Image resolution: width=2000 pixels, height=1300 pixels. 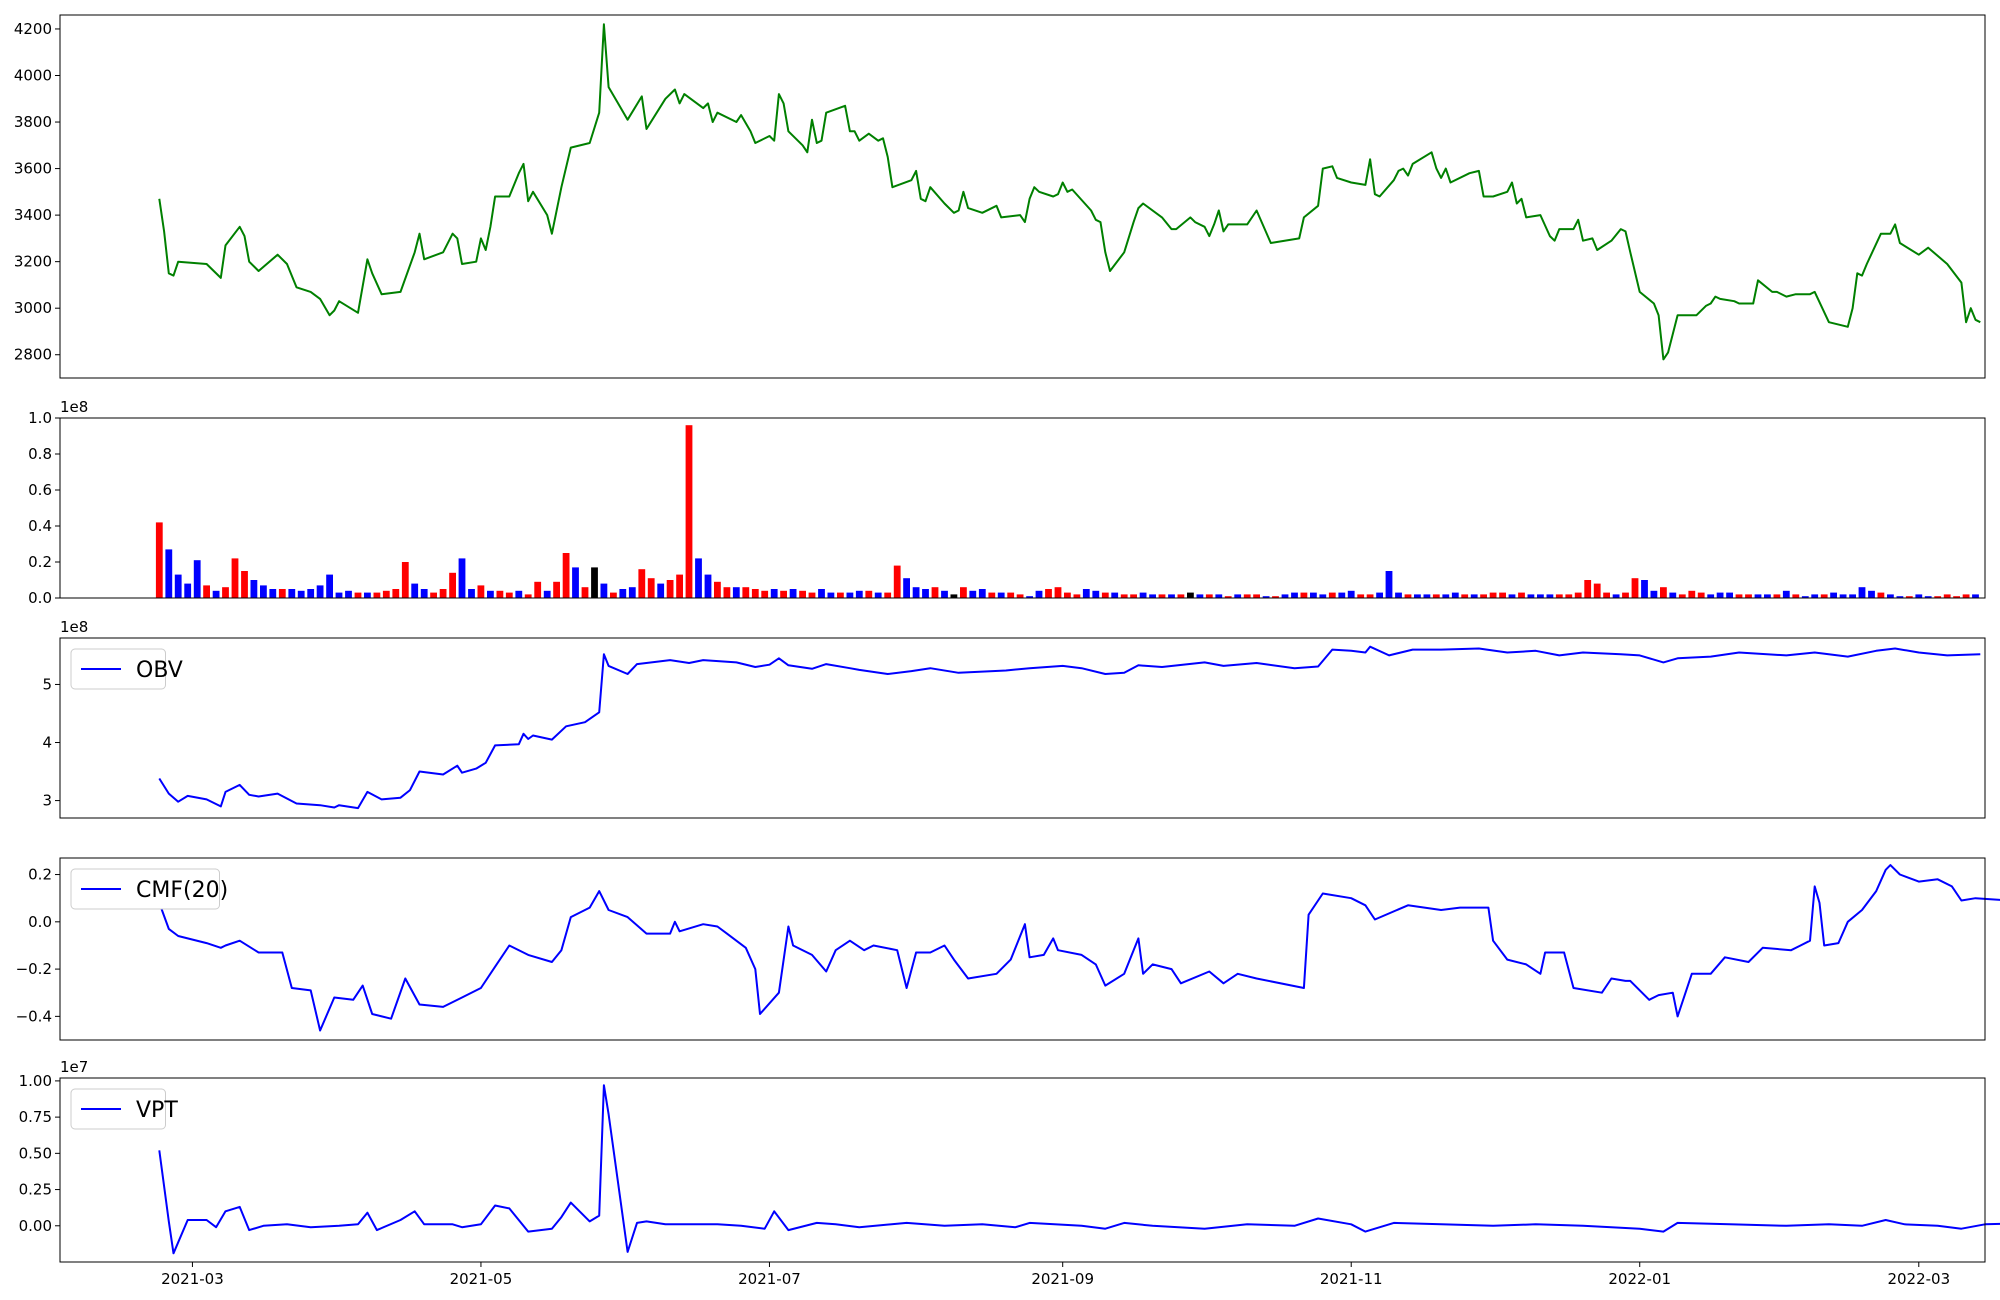 What do you see at coordinates (33, 215) in the screenshot?
I see `price-ytick-label: 3400` at bounding box center [33, 215].